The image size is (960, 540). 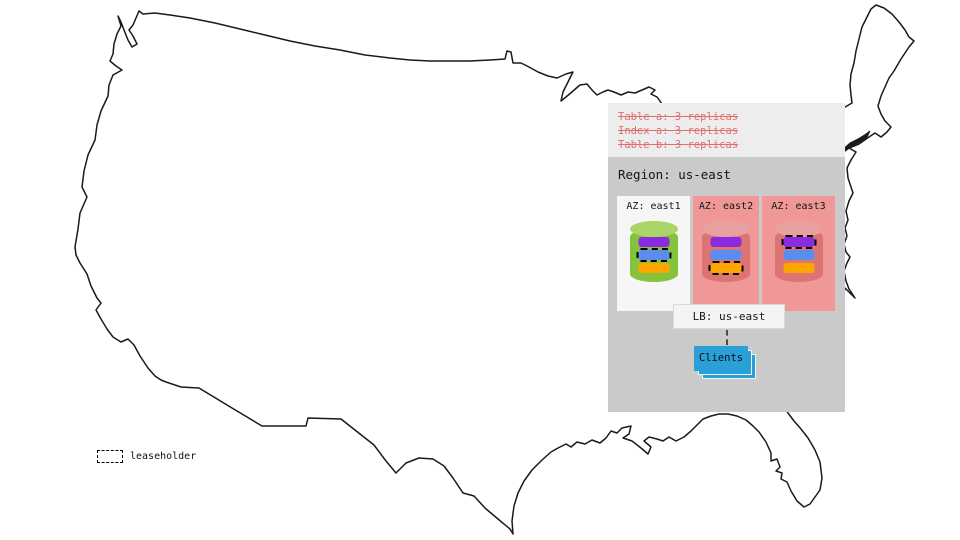 I want to click on lb-us-east-box: LB: us-east, so click(x=729, y=316).